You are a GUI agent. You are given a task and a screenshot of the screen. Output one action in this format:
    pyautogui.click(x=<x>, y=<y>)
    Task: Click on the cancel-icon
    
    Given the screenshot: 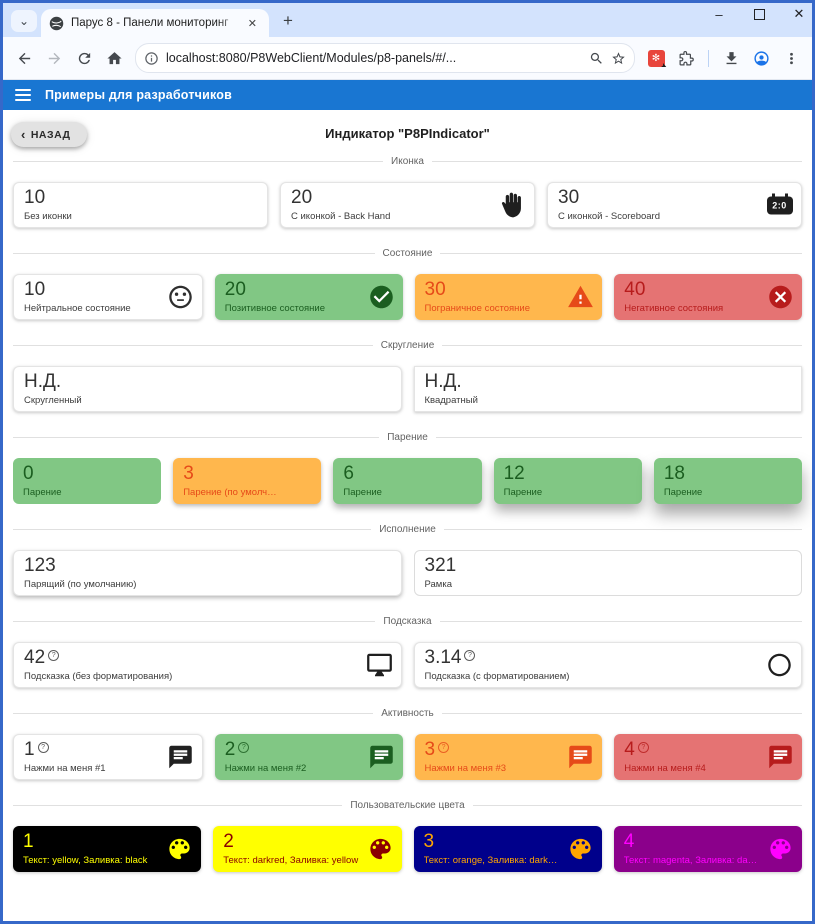 What is the action you would take?
    pyautogui.click(x=780, y=297)
    